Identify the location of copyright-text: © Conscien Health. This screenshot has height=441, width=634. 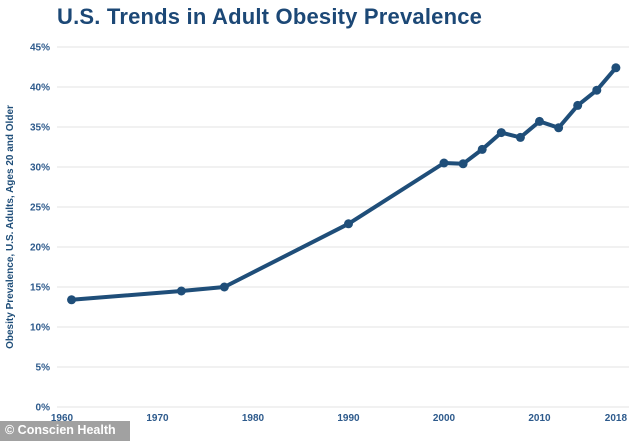
(60, 430).